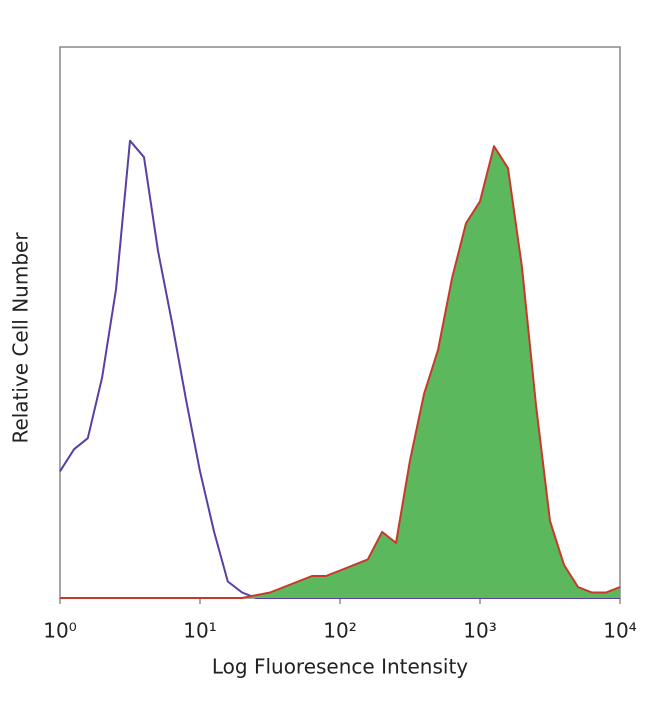 The width and height of the screenshot is (650, 704). What do you see at coordinates (340, 667) in the screenshot?
I see `x-axis-label: Log Fluoresence Intensity` at bounding box center [340, 667].